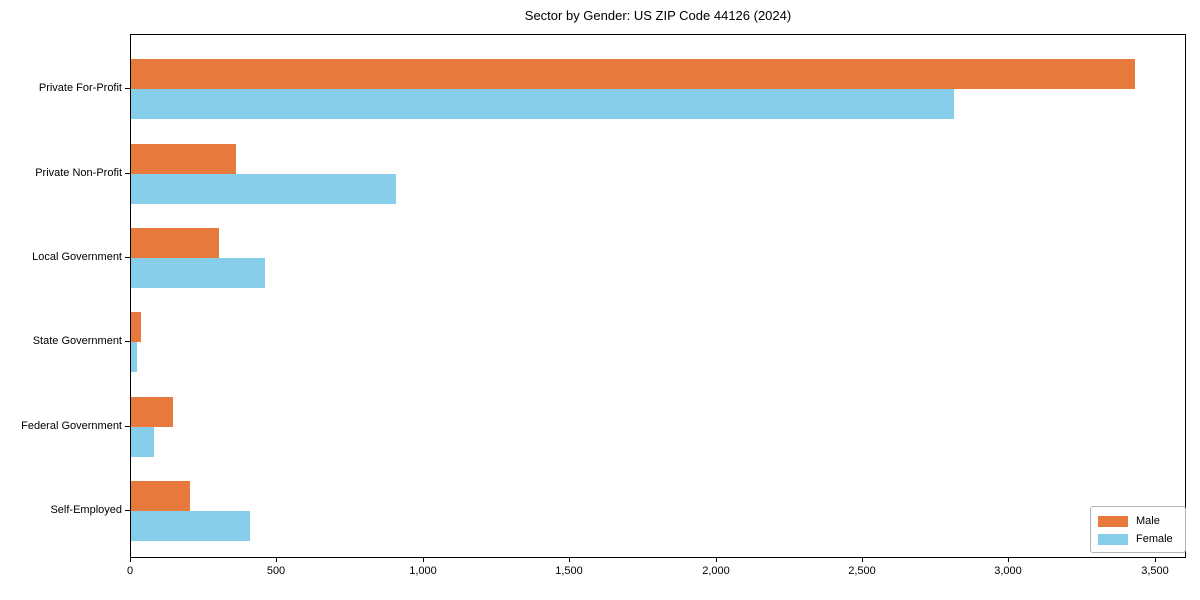 This screenshot has height=600, width=1200. Describe the element at coordinates (77, 341) in the screenshot. I see `y-axis-category-label: State Government` at that location.